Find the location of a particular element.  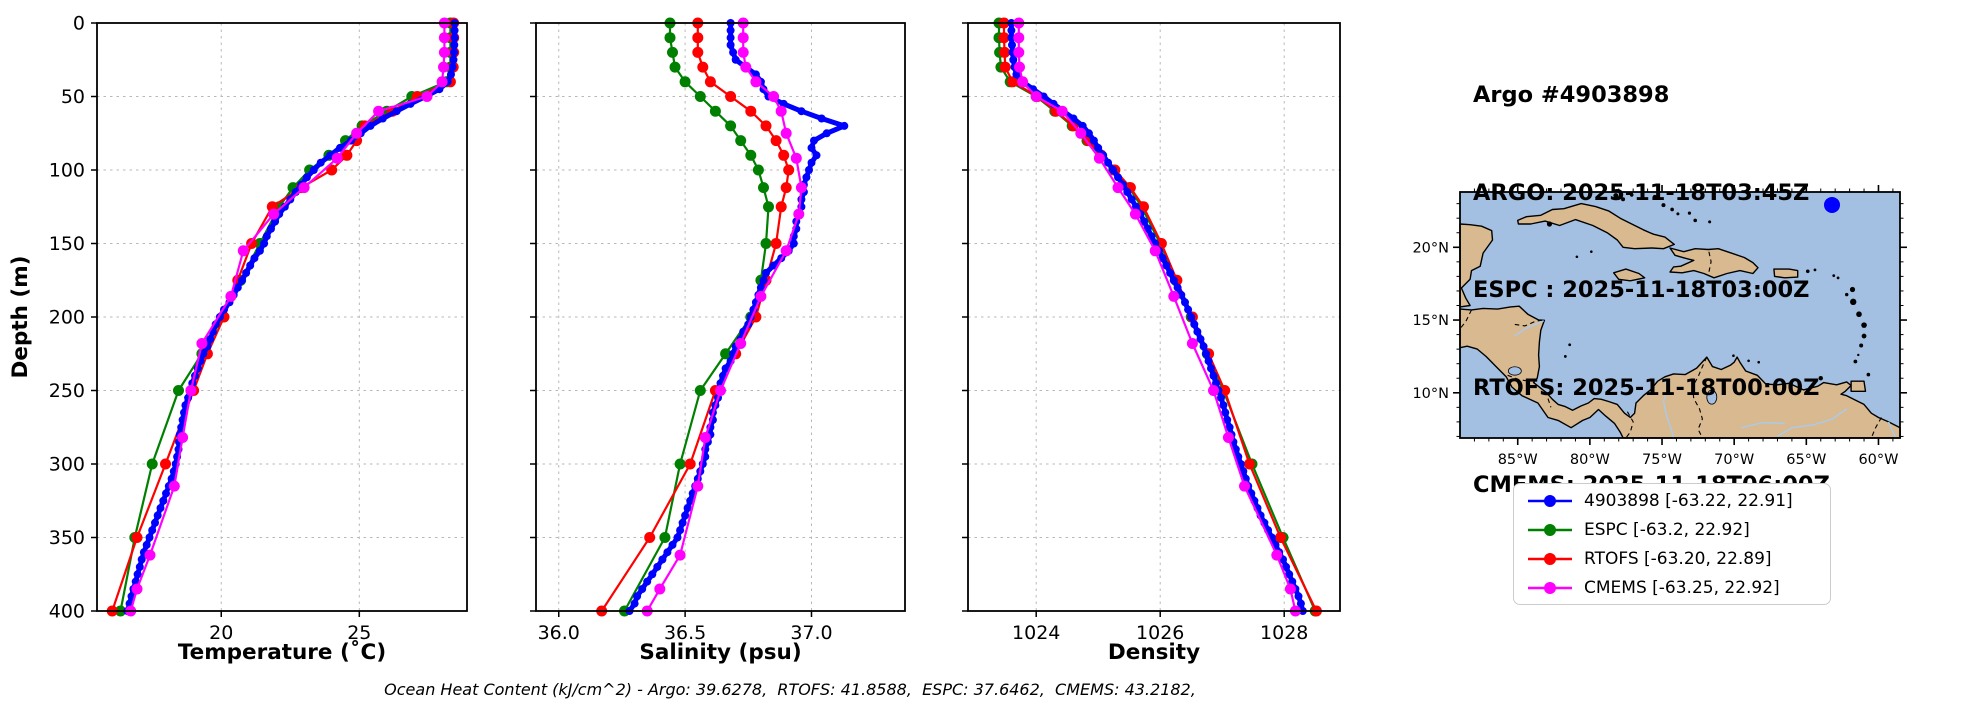

legend-item-rtofs: RTOFS [-63.20, 22.89] is located at coordinates (1678, 558).